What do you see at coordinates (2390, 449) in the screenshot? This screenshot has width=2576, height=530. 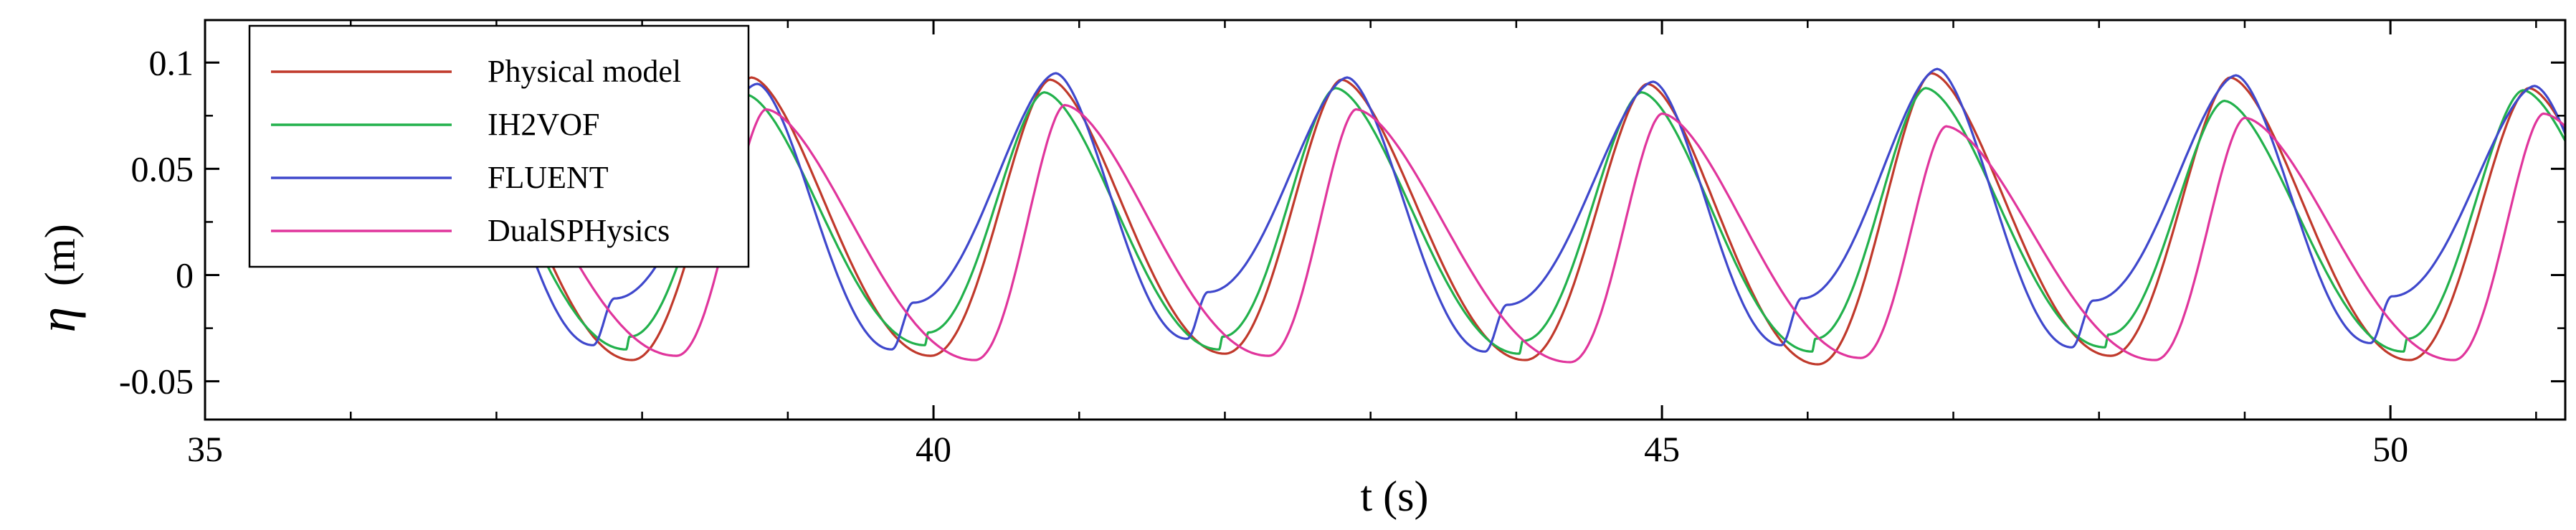 I see `x-tick-label: 50` at bounding box center [2390, 449].